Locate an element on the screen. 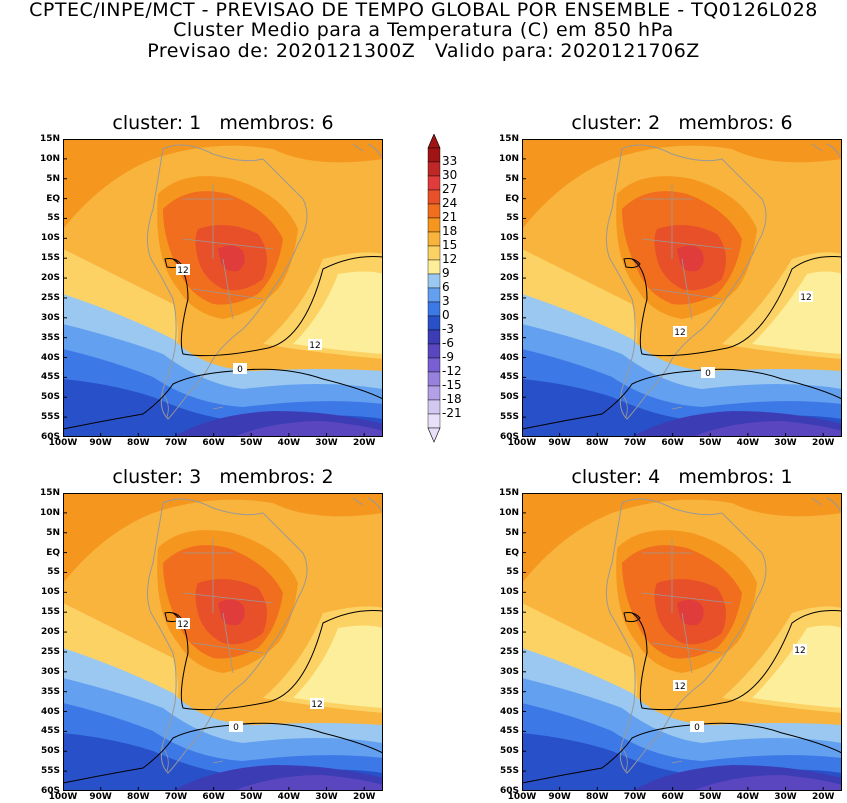  lat-tick-label: 40S is located at coordinates (50, 711).